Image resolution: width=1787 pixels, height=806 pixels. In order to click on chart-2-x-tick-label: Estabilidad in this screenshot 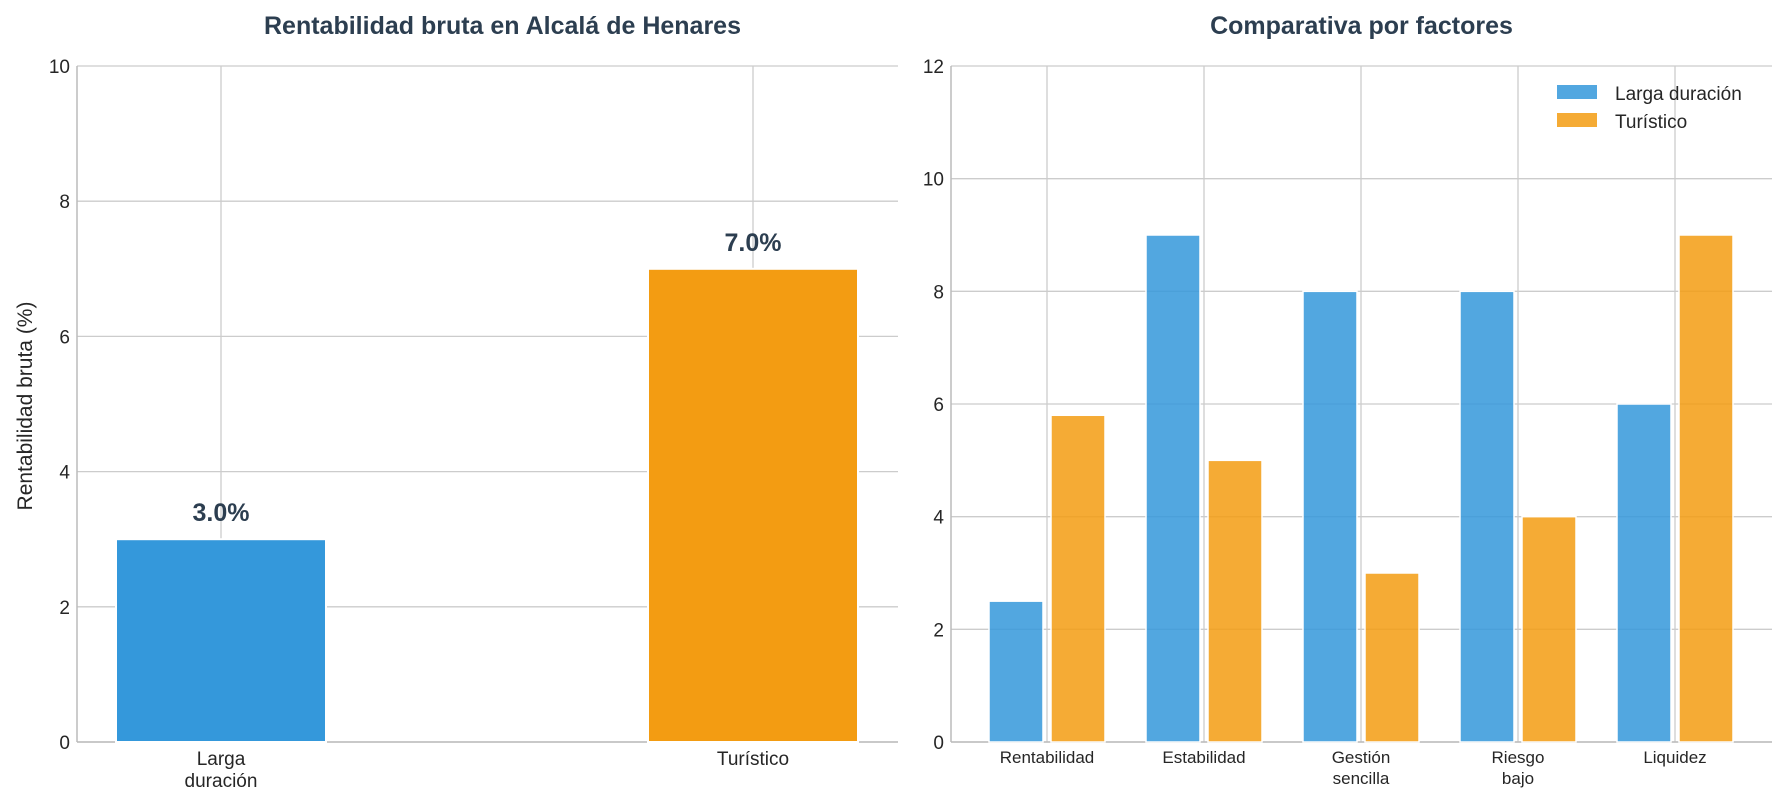, I will do `click(1203, 757)`.